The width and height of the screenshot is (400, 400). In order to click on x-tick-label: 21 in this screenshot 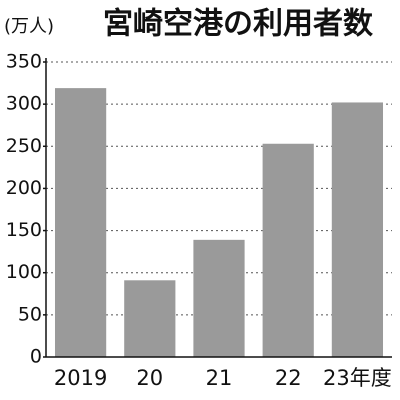, I will do `click(219, 378)`.